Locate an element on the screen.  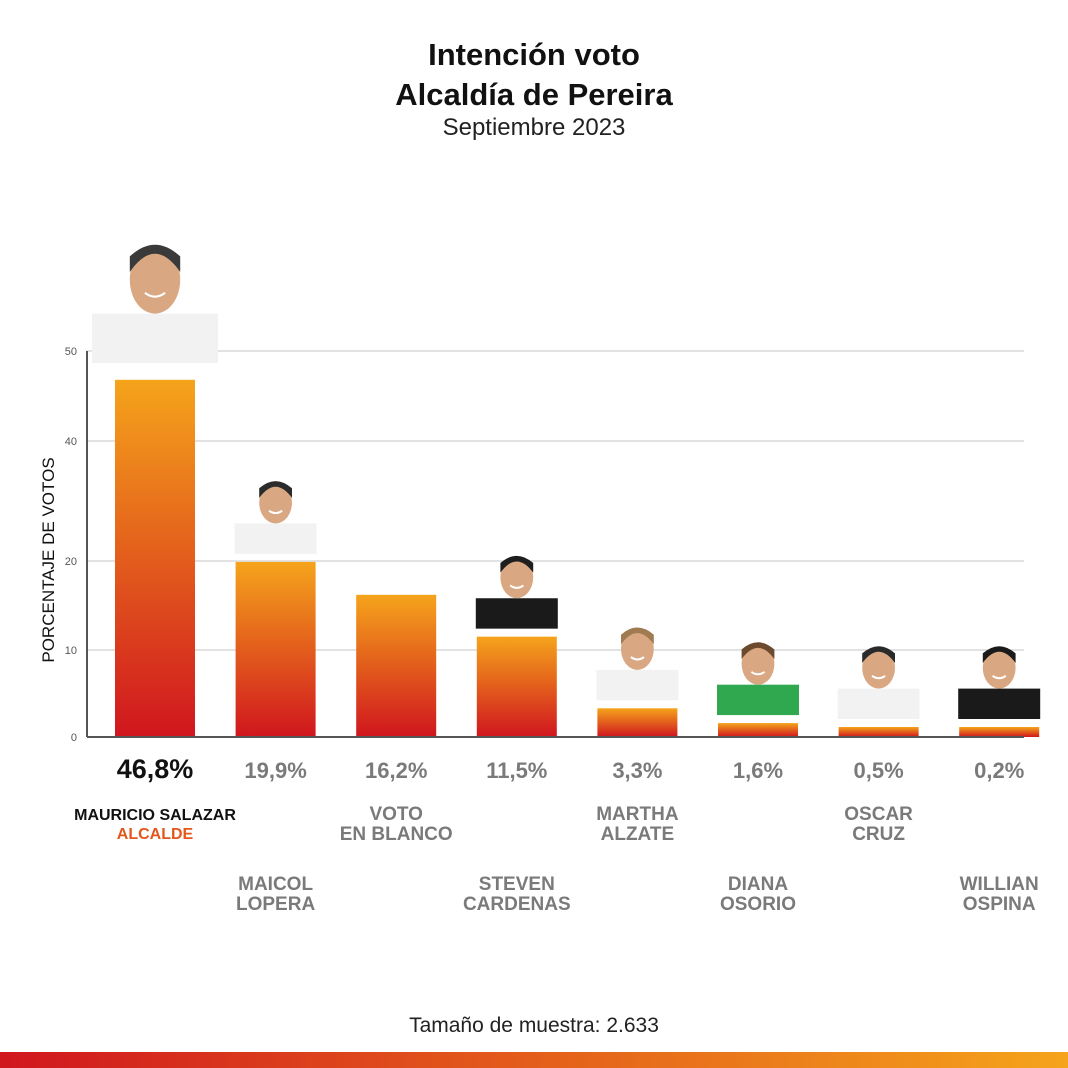
name-label-5-line2: OSORIO is located at coordinates (758, 904).